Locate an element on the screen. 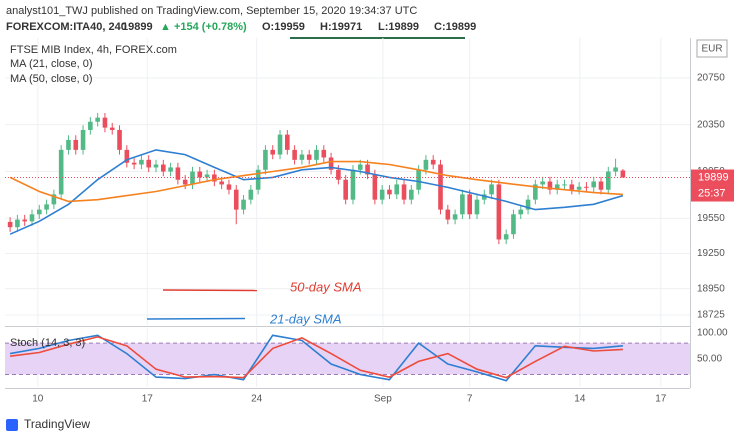 The width and height of the screenshot is (740, 442). last-price-label: 19899 is located at coordinates (713, 177).